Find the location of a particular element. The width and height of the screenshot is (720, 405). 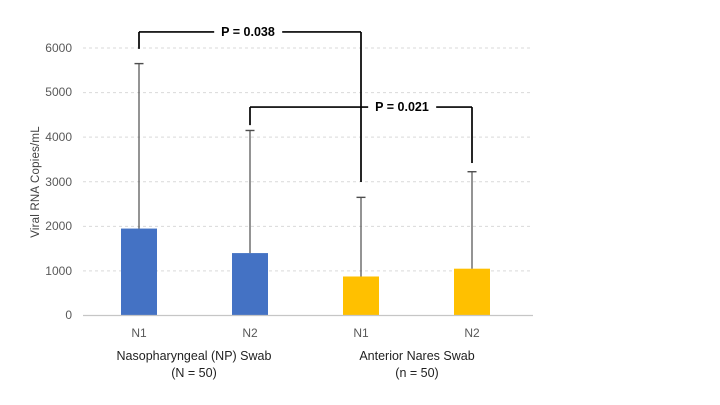

y-tick-label-2000: 2000 is located at coordinates (58, 226).